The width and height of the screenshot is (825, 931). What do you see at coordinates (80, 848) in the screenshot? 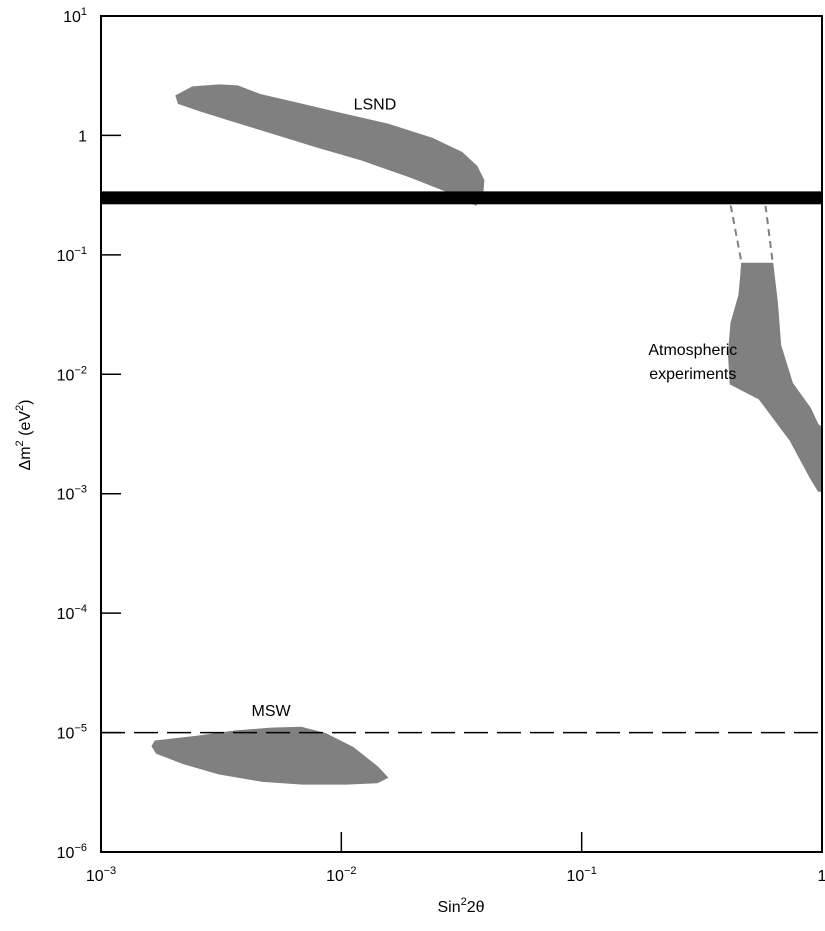
I see `y-tick-label-exponent: −6` at bounding box center [80, 848].